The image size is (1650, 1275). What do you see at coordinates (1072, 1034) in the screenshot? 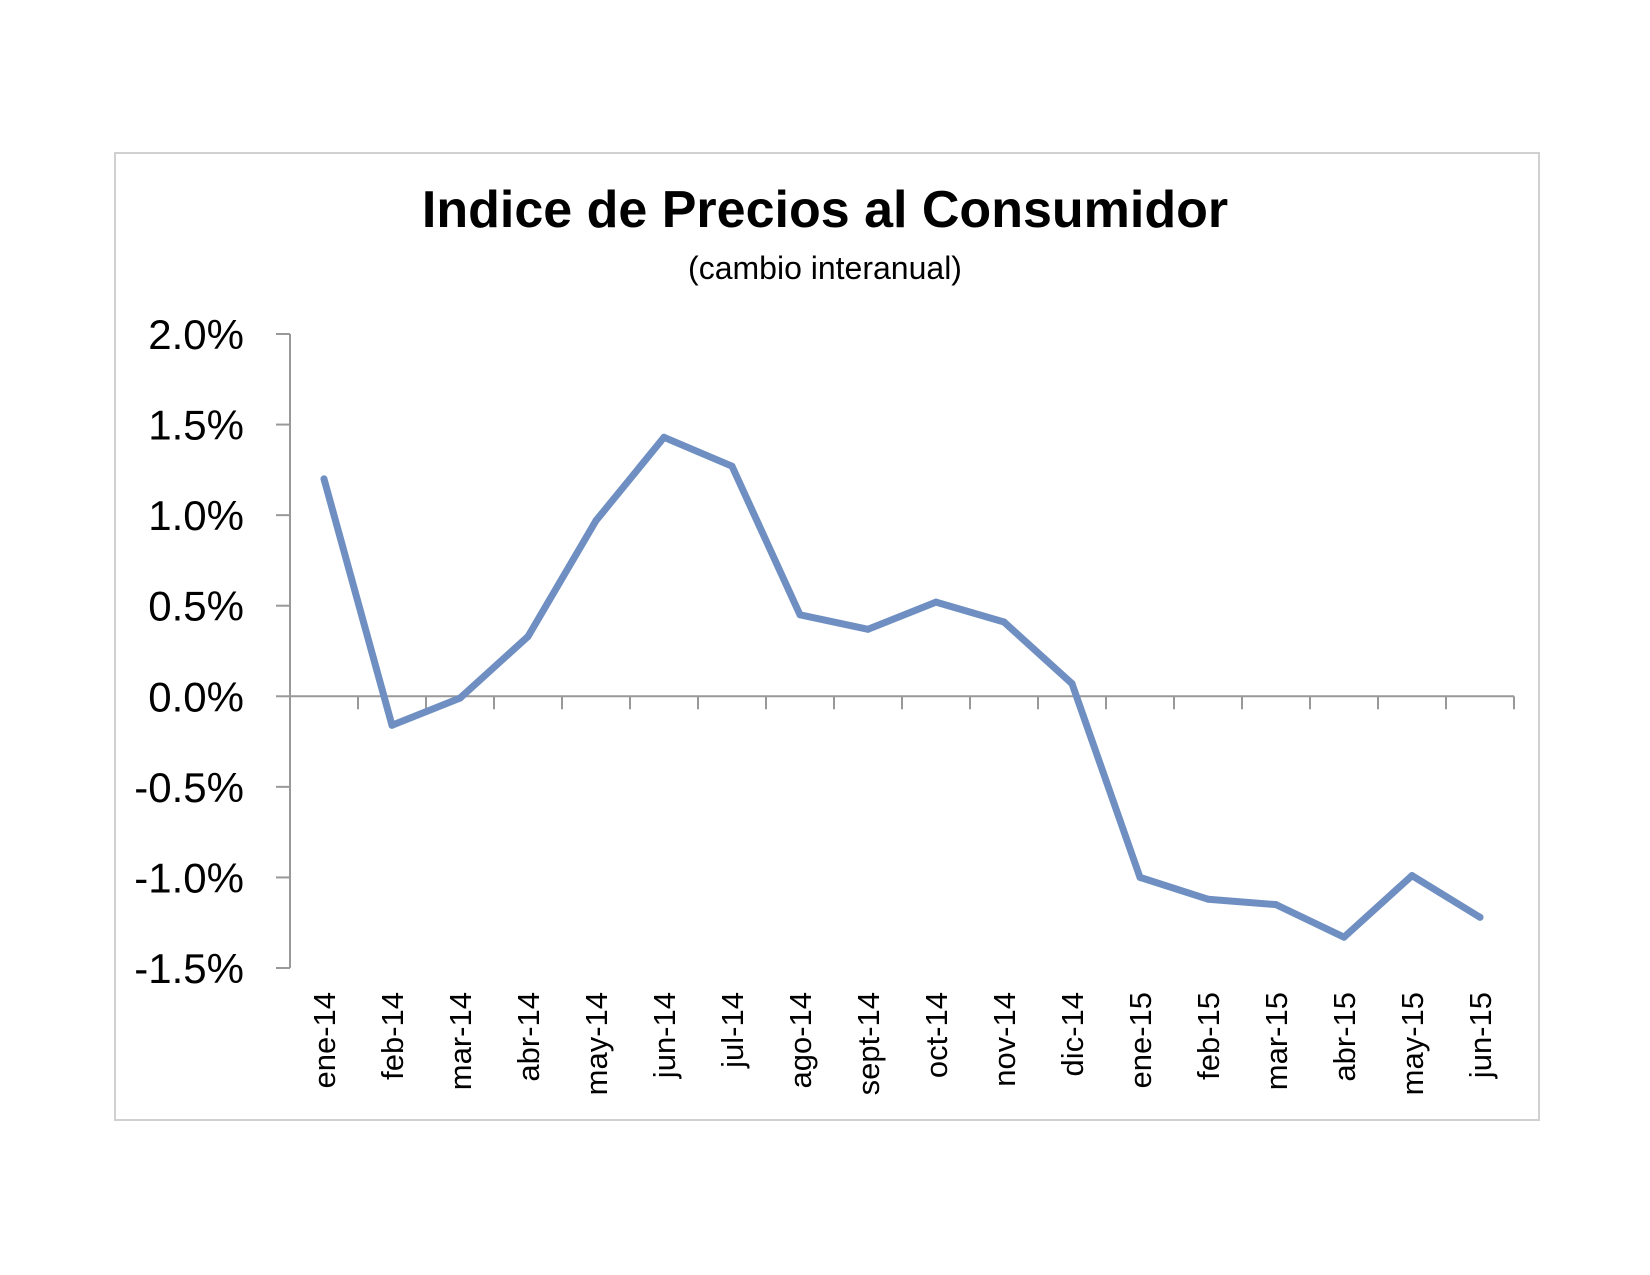
I see `x-tick-label: dic-14` at bounding box center [1072, 1034].